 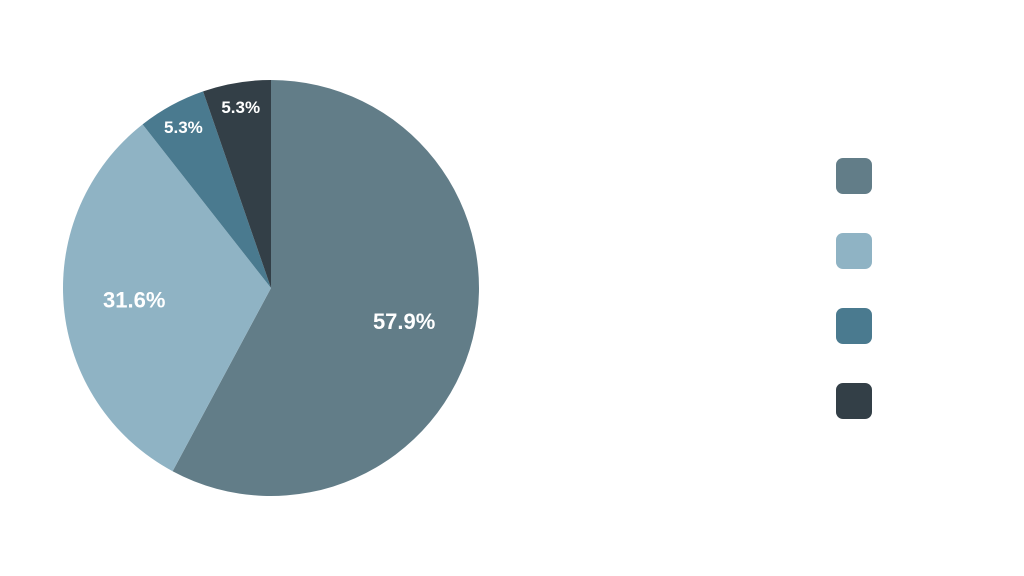 I want to click on pie-slice-label-3: 5.3%, so click(x=183, y=127).